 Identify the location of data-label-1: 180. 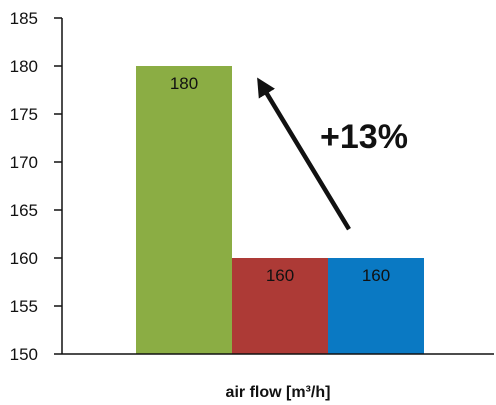
(184, 83).